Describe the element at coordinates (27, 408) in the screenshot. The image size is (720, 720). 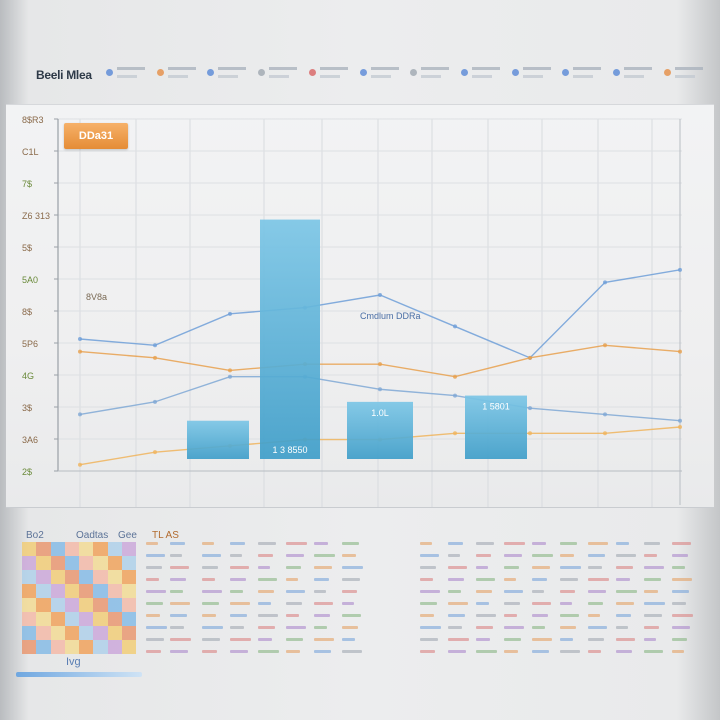
I see `y-tick-label: 3$` at that location.